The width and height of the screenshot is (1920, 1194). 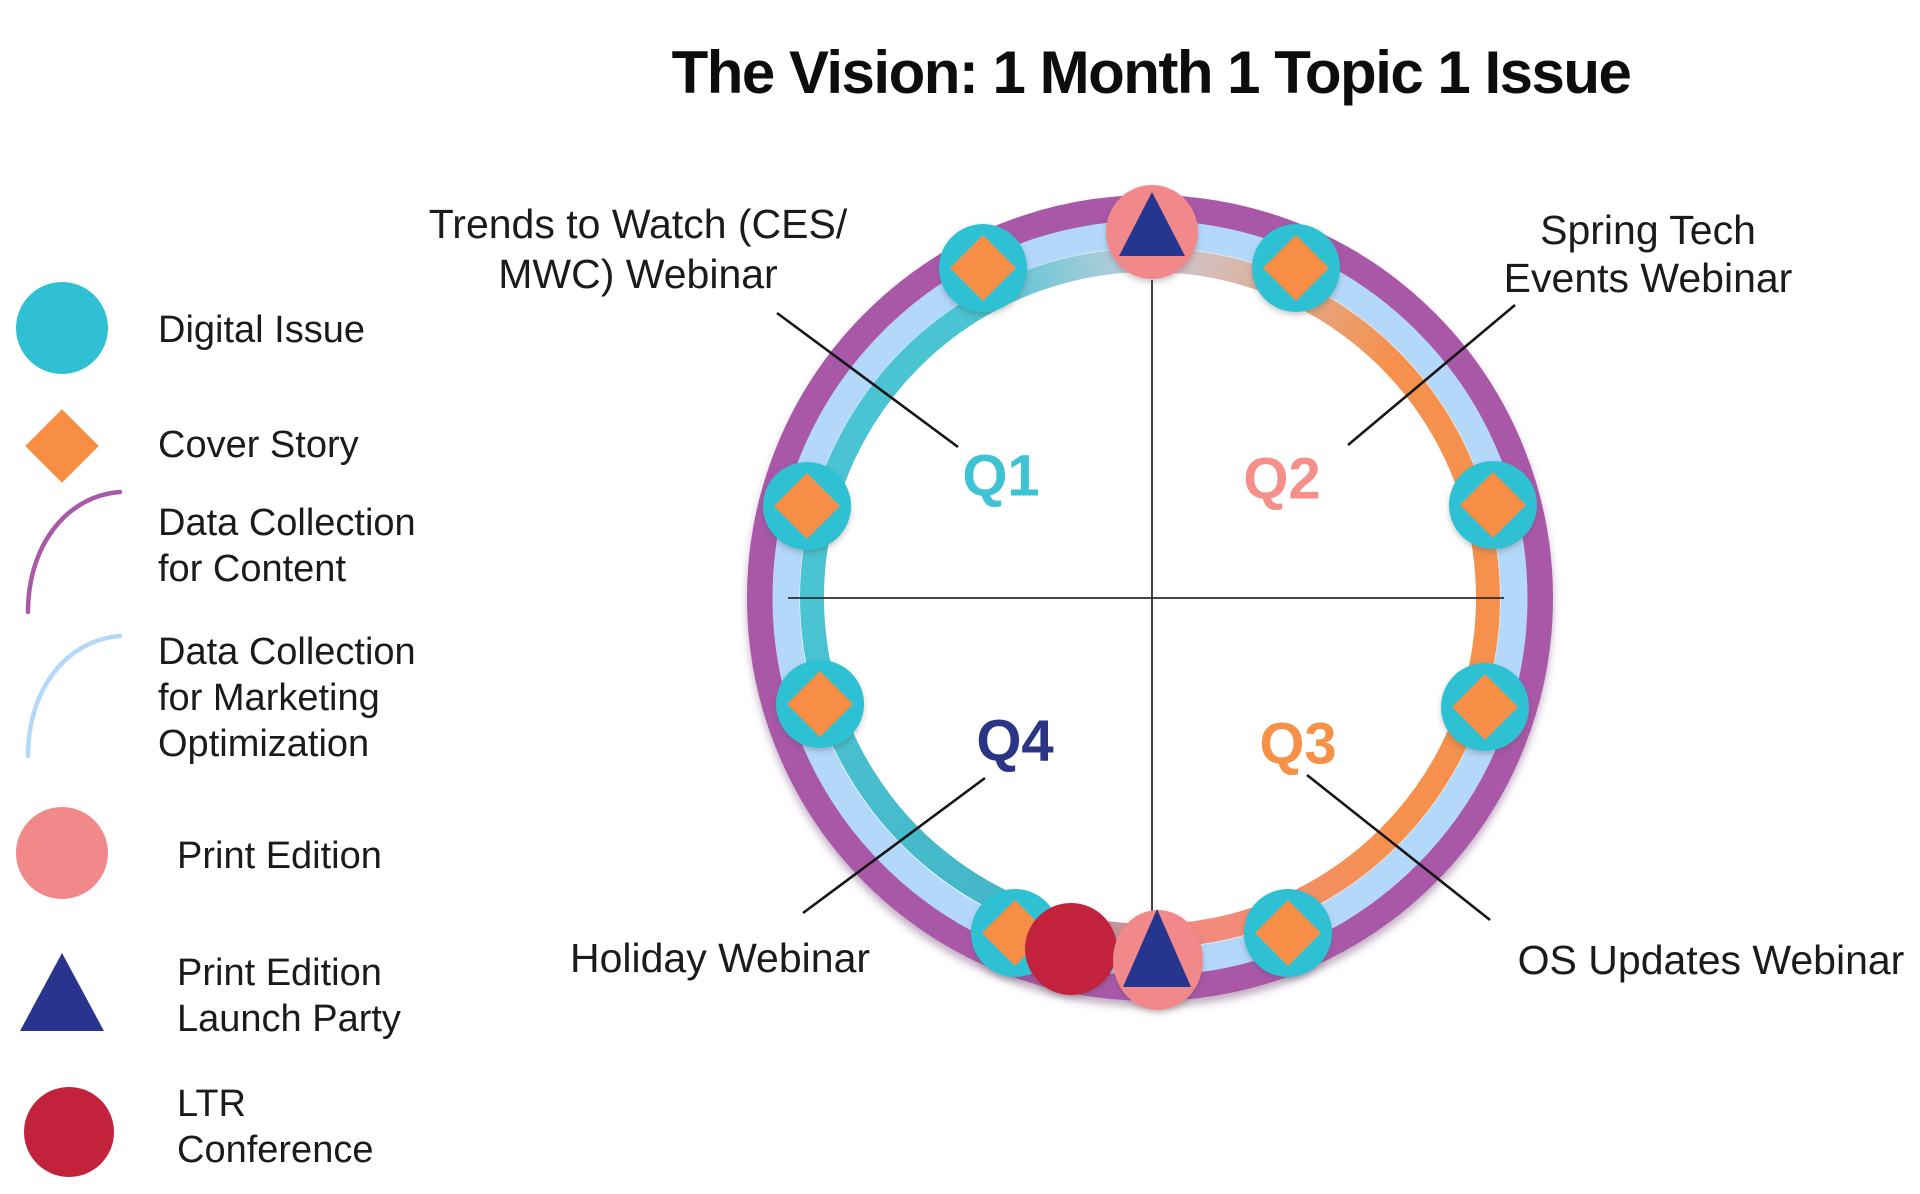 I want to click on legend-label-line: Launch Party, so click(x=289, y=1019).